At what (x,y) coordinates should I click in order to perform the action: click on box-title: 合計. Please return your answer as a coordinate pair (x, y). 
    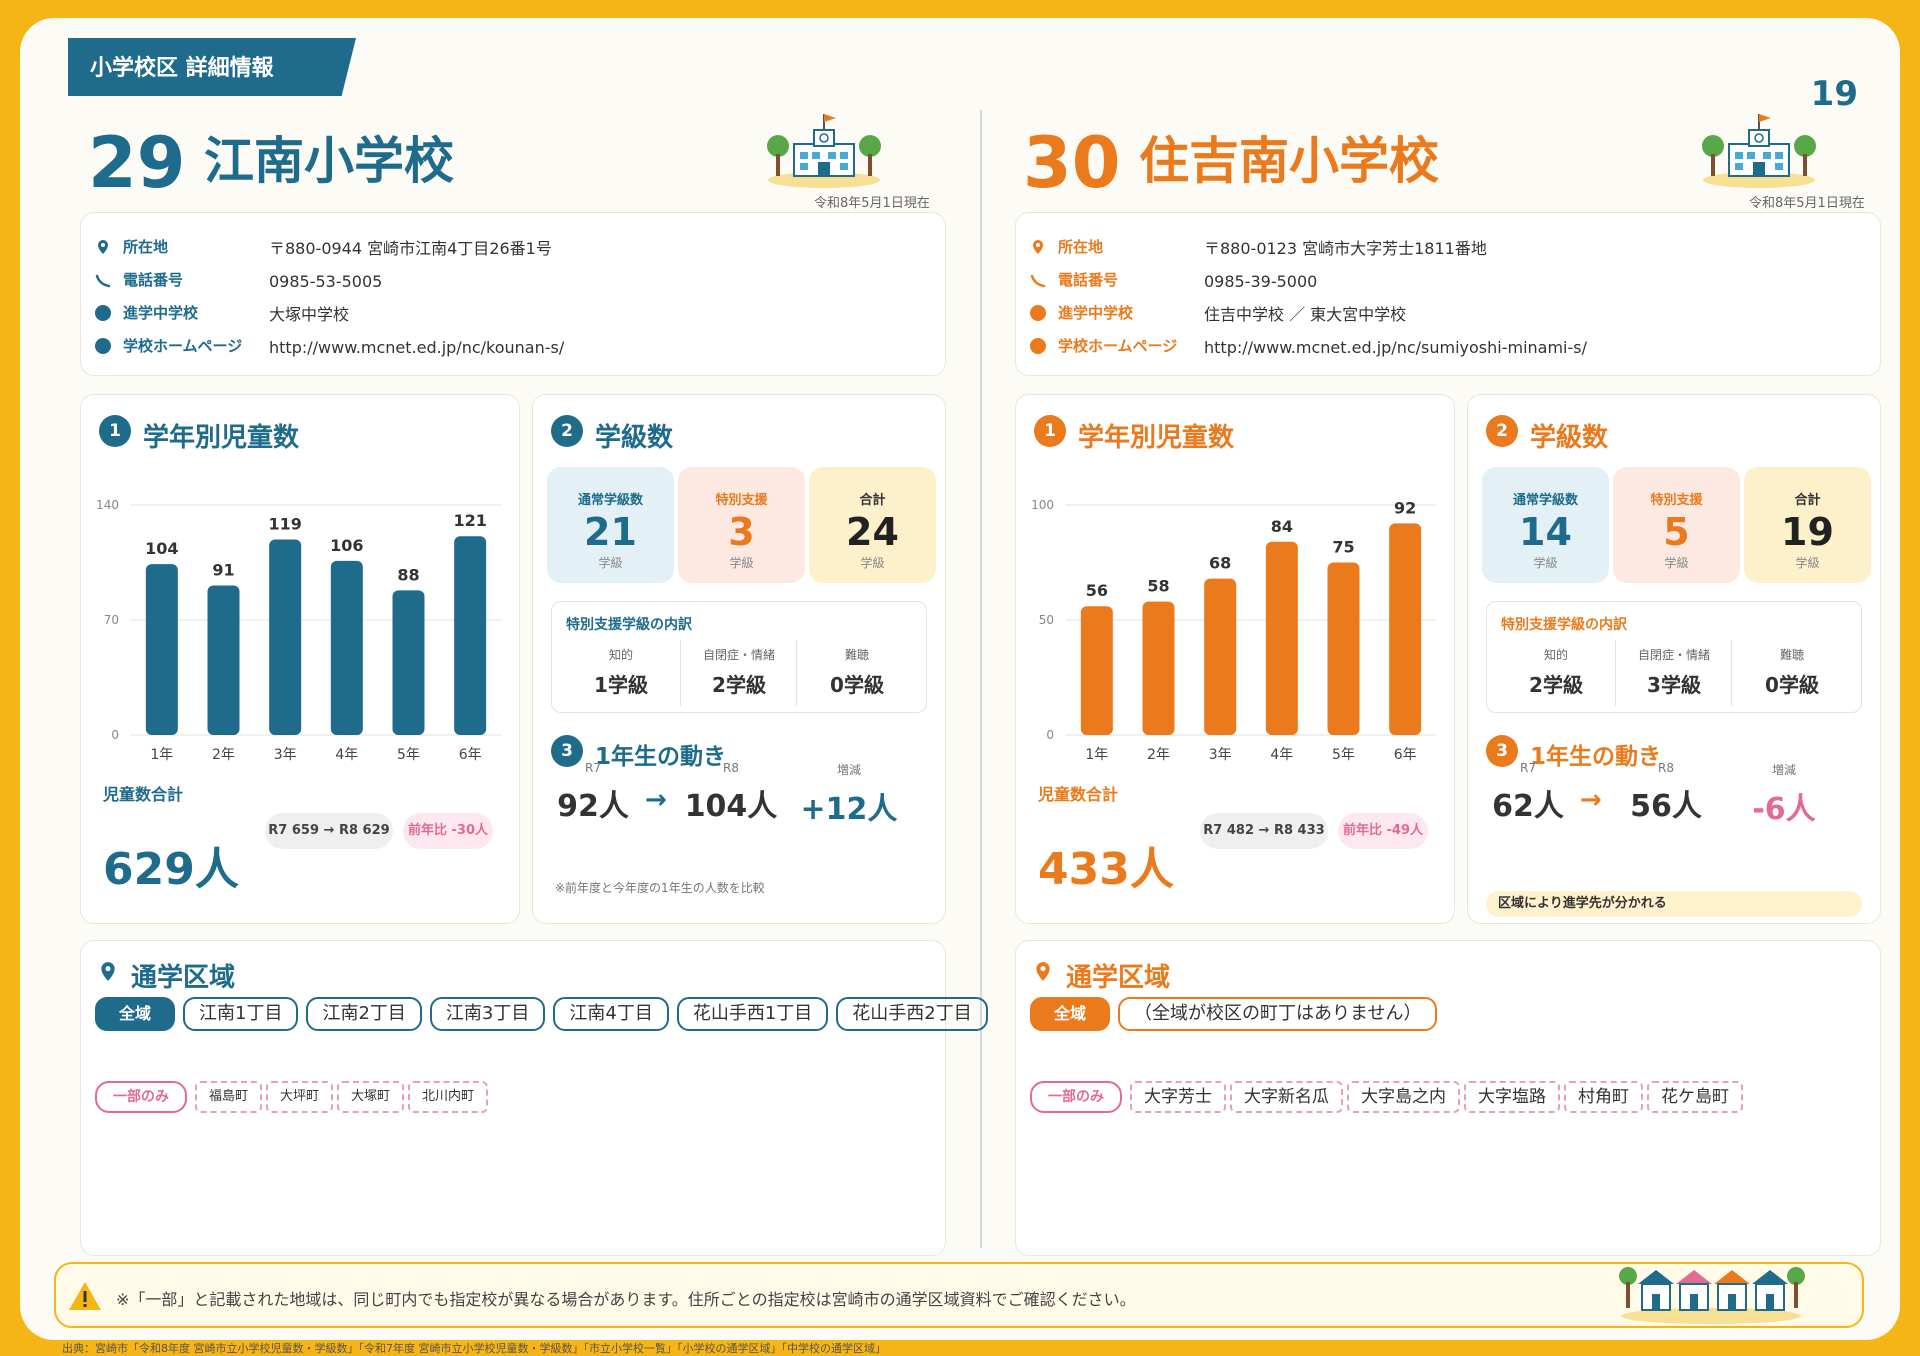
    Looking at the image, I should click on (872, 500).